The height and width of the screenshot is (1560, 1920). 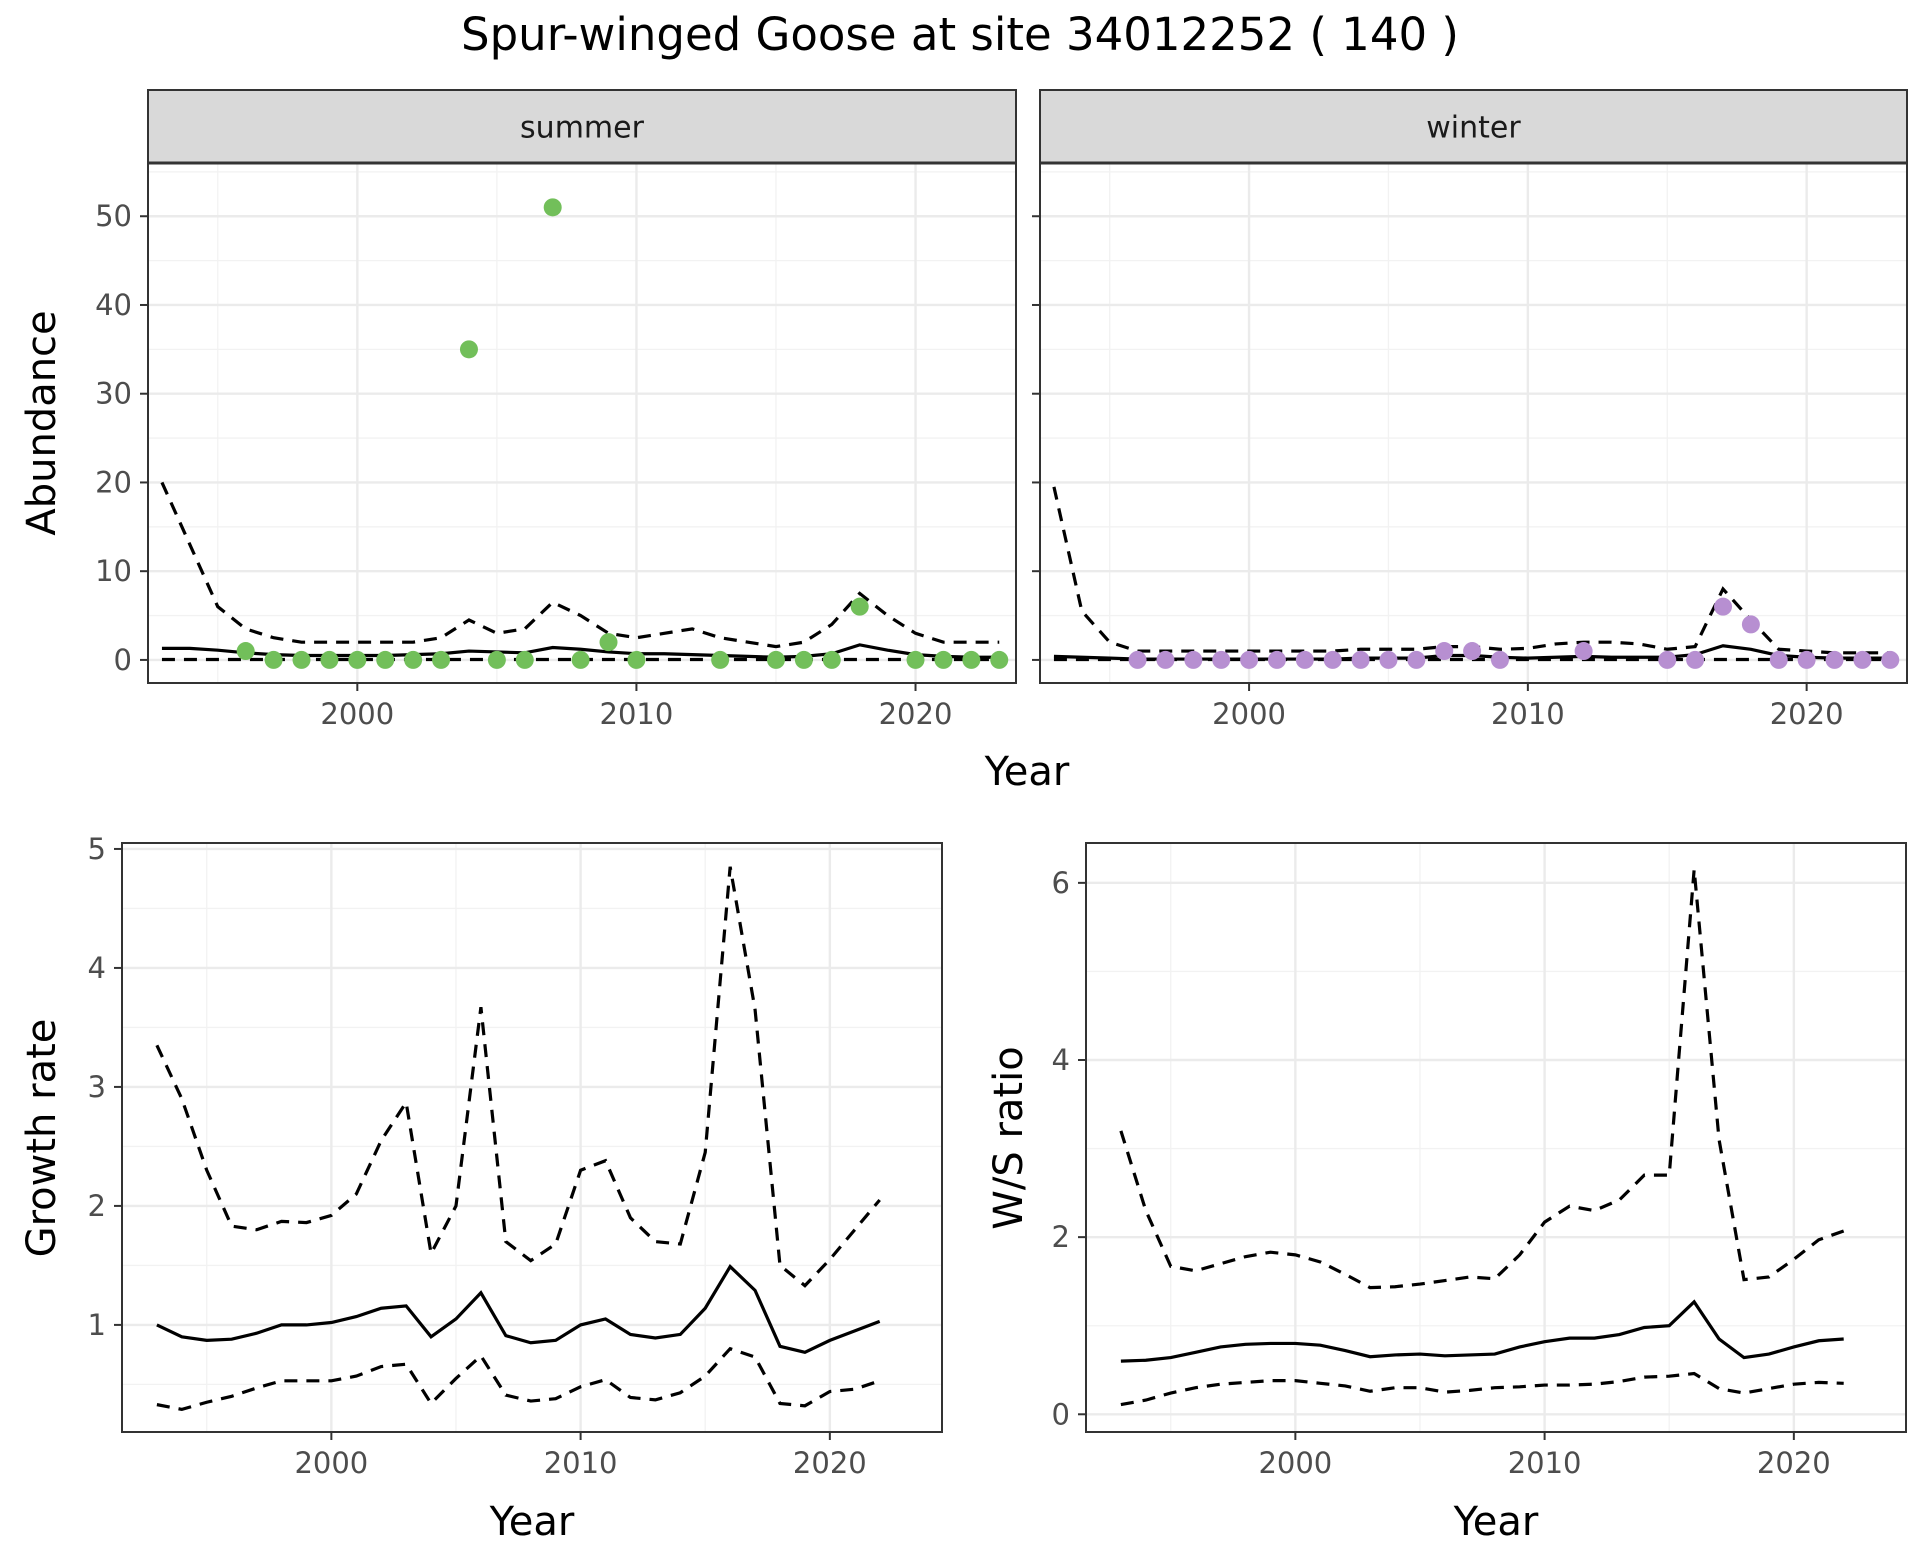 I want to click on facet-strip-label: summer, so click(x=582, y=128).